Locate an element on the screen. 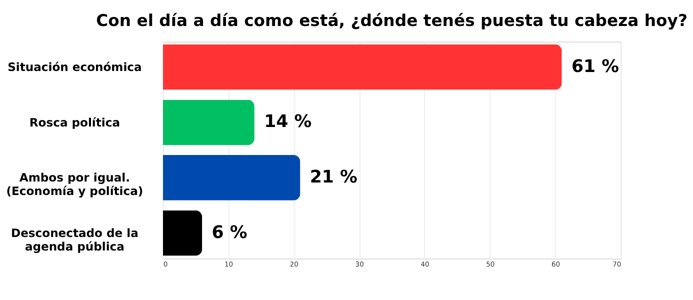  data-label: 21 % is located at coordinates (334, 178).